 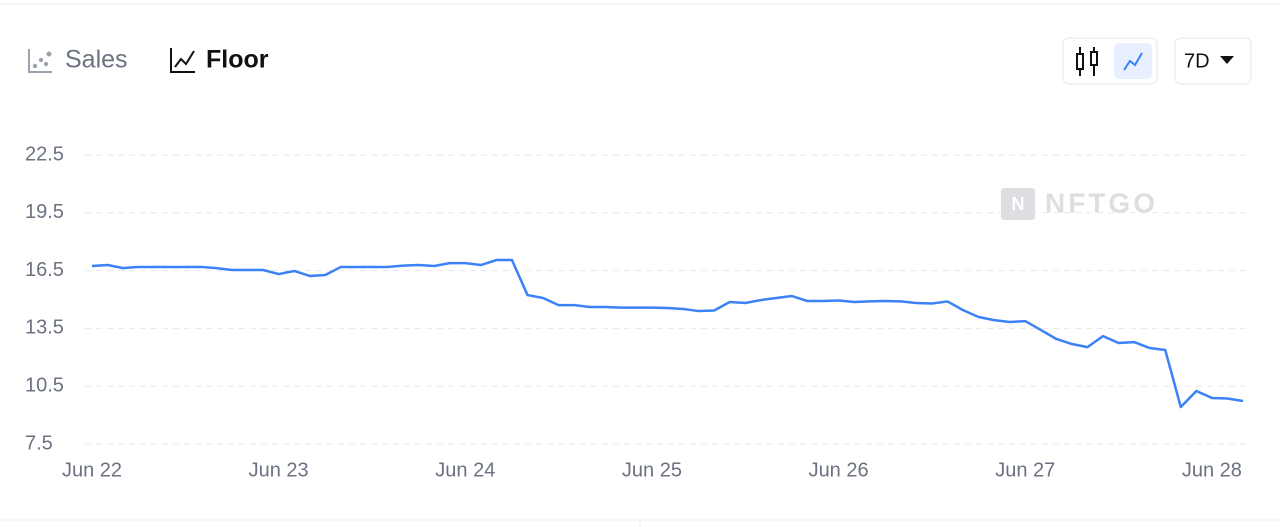 What do you see at coordinates (839, 470) in the screenshot?
I see `x-tick-label: Jun 26` at bounding box center [839, 470].